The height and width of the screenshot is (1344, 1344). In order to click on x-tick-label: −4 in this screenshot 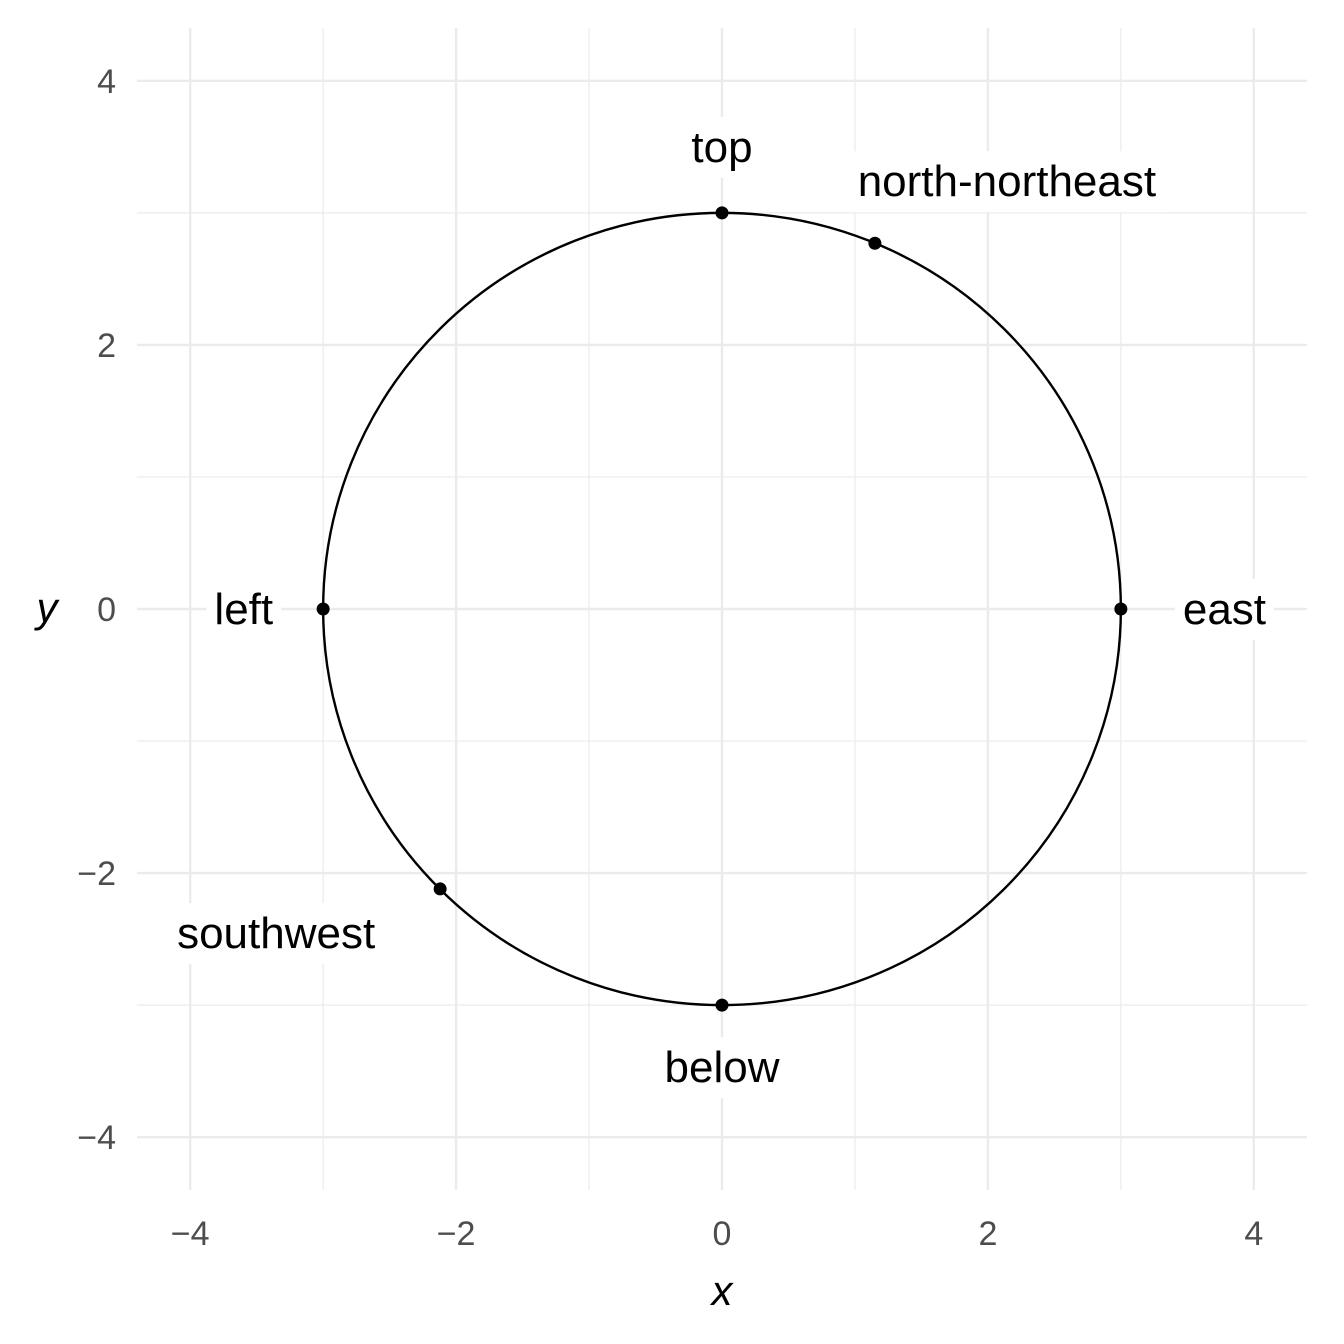, I will do `click(190, 1234)`.